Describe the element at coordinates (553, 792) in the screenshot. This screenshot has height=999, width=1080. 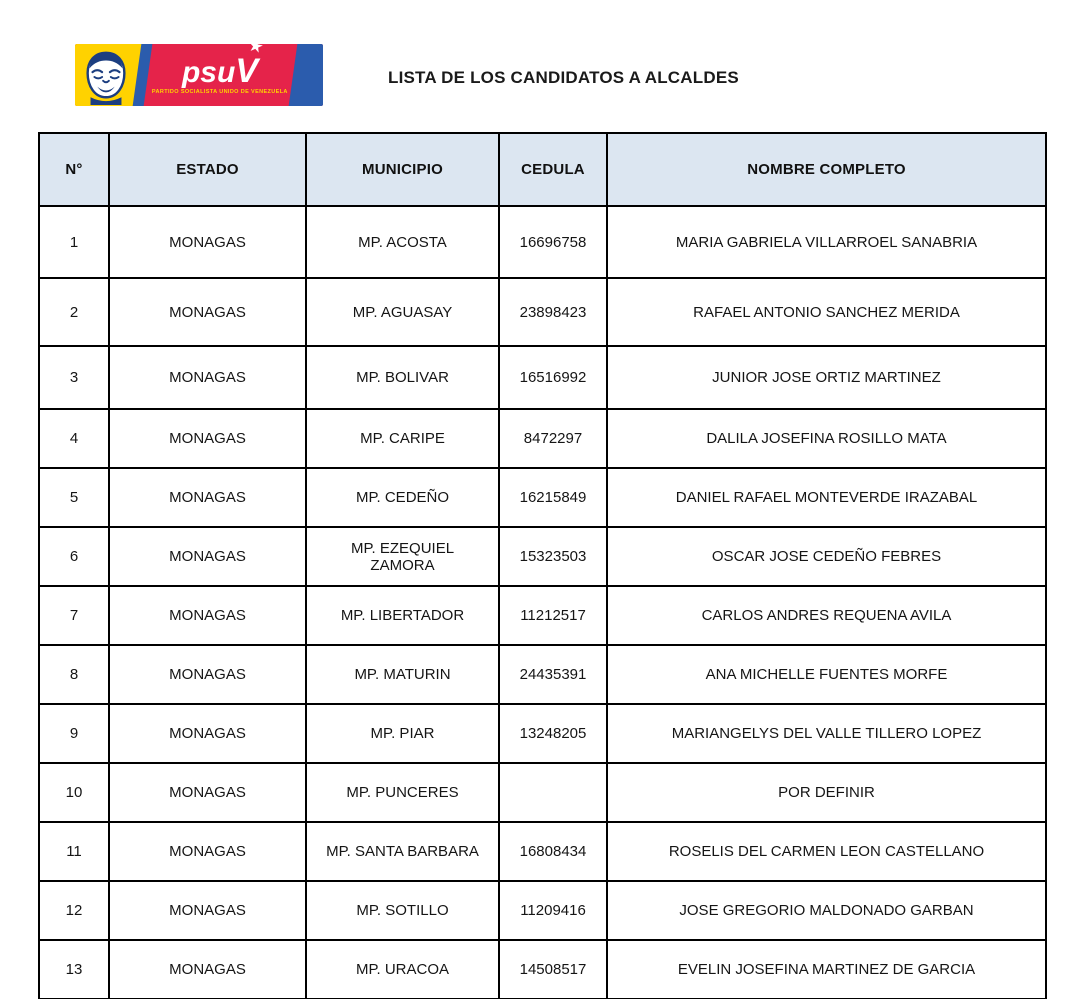
I see `cell-cedula` at that location.